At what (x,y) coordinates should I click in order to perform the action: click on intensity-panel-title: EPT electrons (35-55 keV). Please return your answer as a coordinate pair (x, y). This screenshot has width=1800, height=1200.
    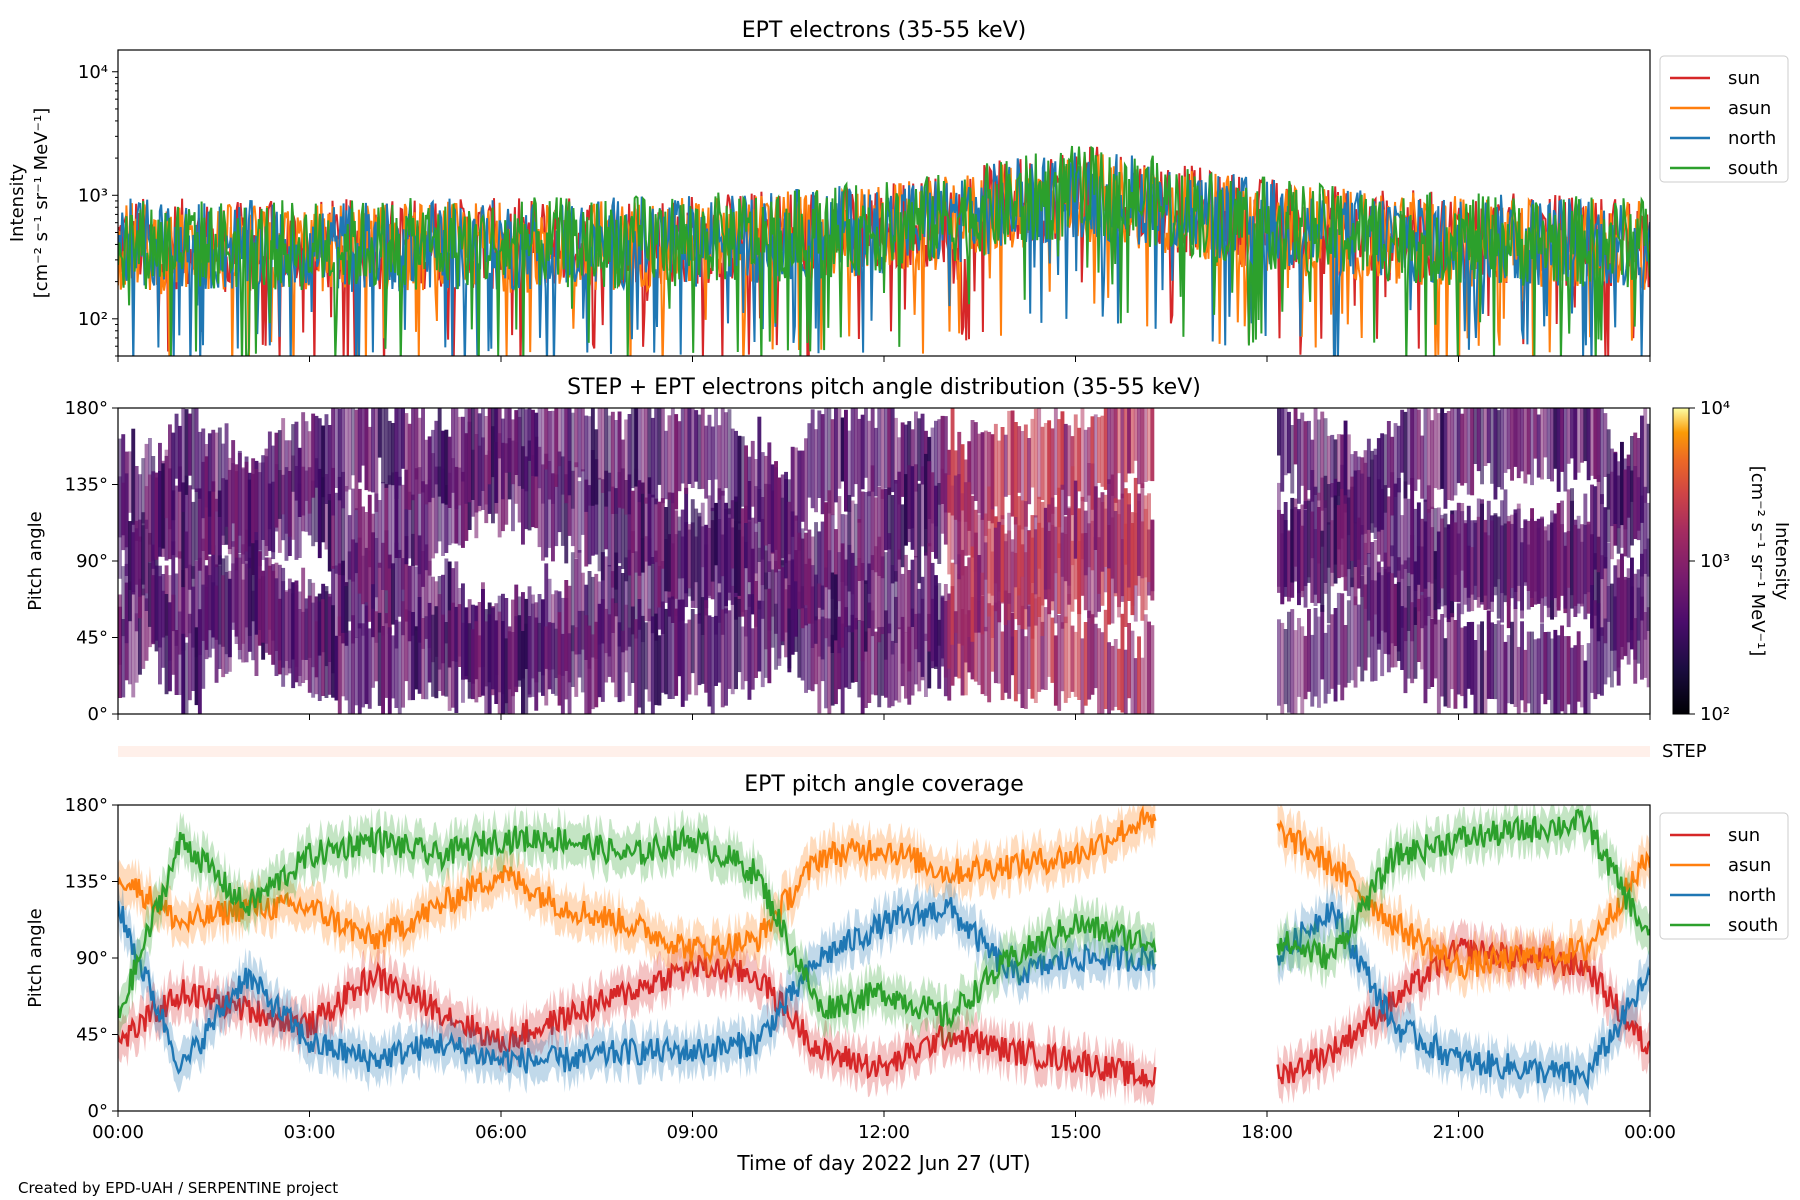
    Looking at the image, I should click on (884, 30).